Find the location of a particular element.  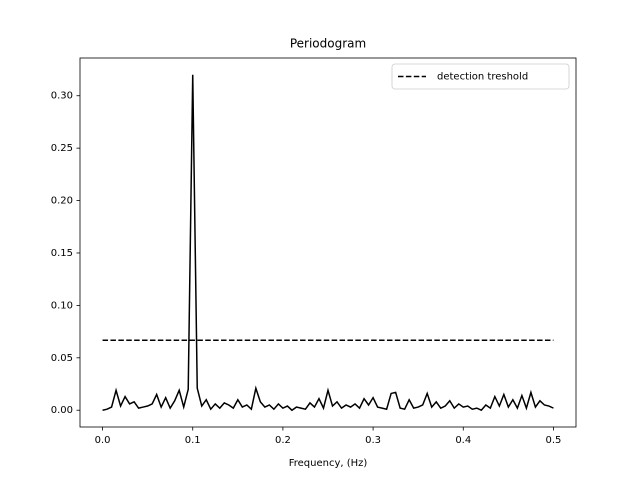

legend-label: detection treshold is located at coordinates (482, 77).